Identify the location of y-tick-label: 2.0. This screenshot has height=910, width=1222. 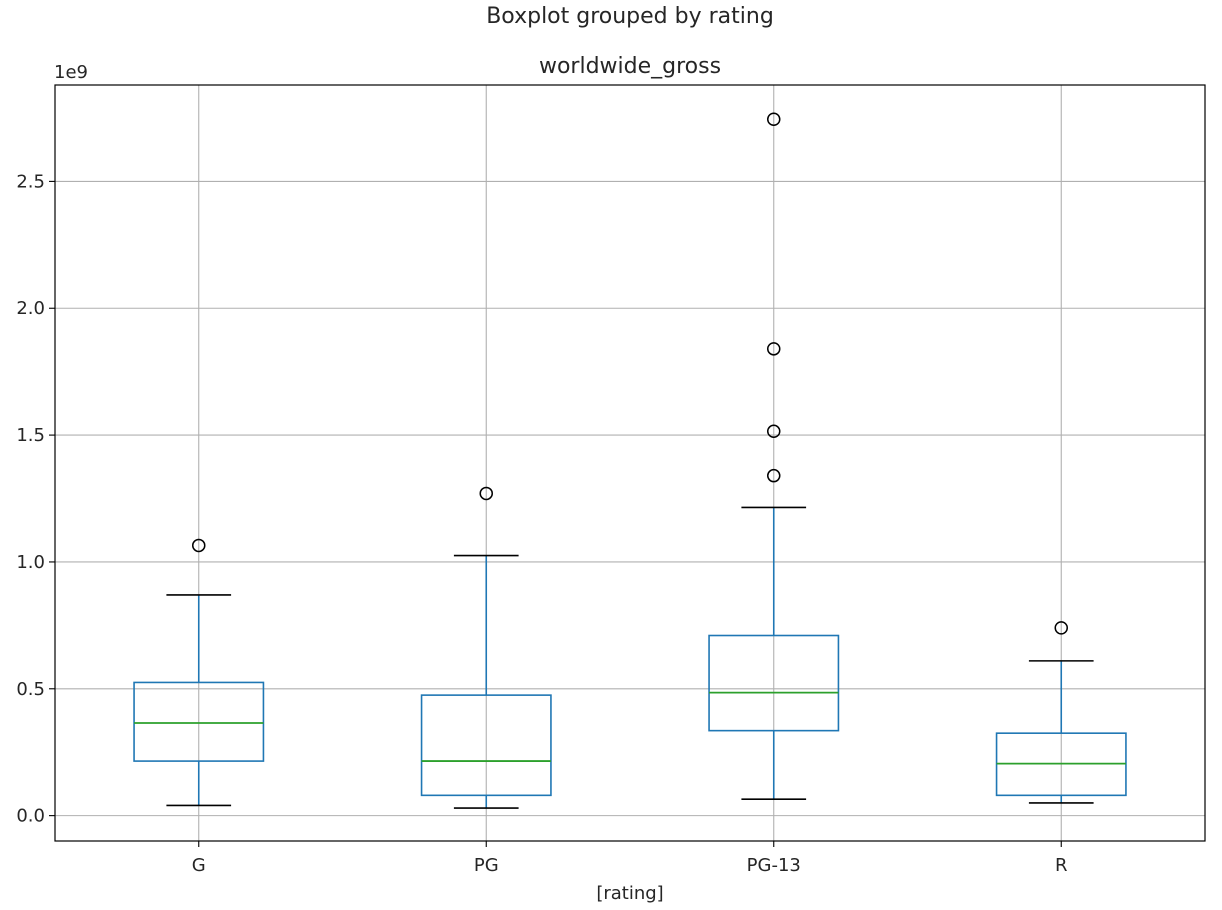
(30, 308).